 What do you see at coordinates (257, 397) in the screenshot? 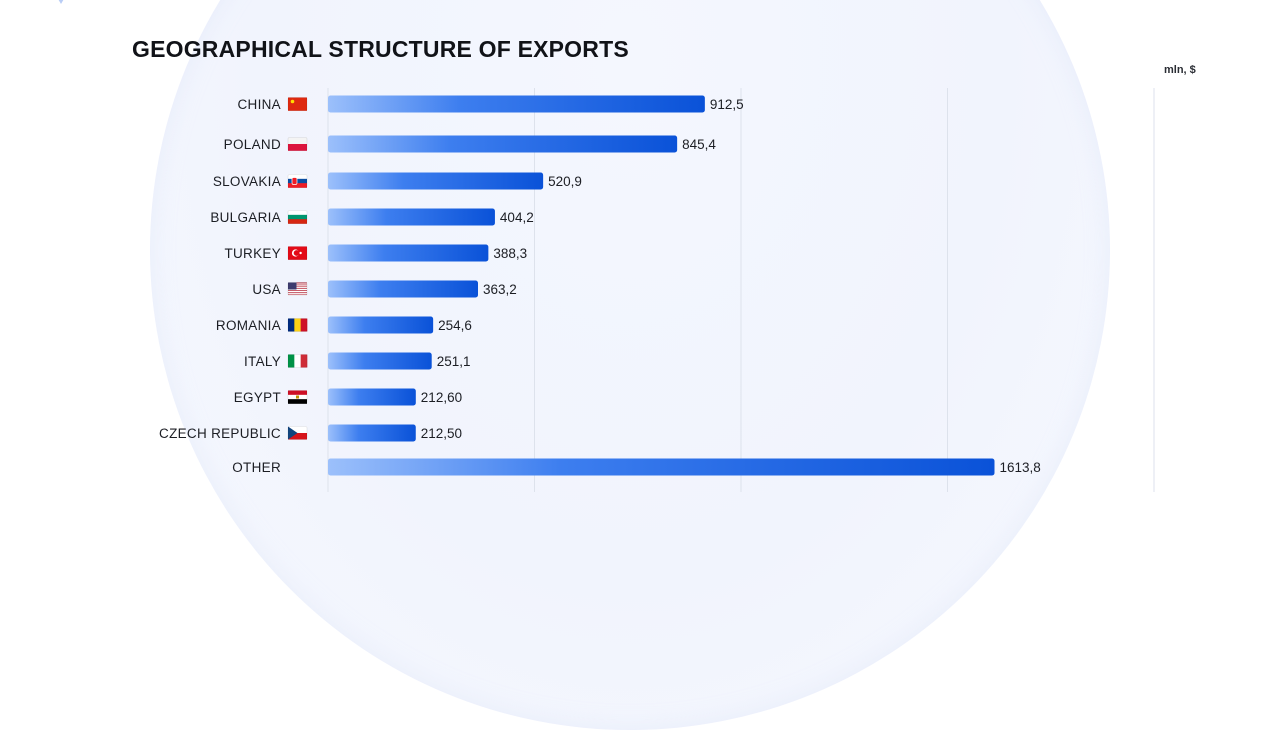
I see `category-label: EGYPT` at bounding box center [257, 397].